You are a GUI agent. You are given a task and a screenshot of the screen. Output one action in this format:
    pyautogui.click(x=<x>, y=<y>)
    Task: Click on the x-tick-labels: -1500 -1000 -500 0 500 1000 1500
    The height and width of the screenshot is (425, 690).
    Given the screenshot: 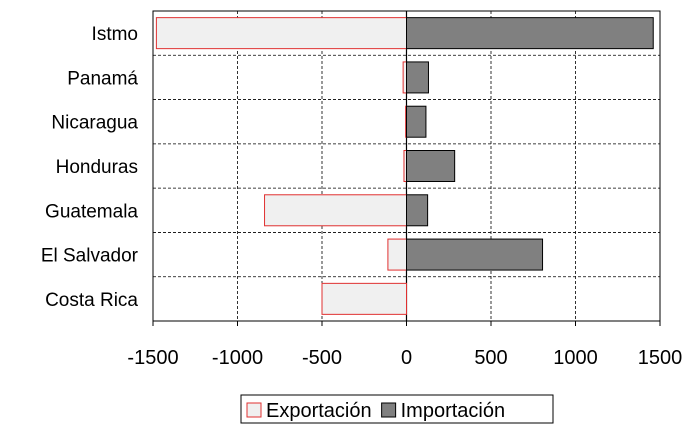 What is the action you would take?
    pyautogui.click(x=404, y=345)
    